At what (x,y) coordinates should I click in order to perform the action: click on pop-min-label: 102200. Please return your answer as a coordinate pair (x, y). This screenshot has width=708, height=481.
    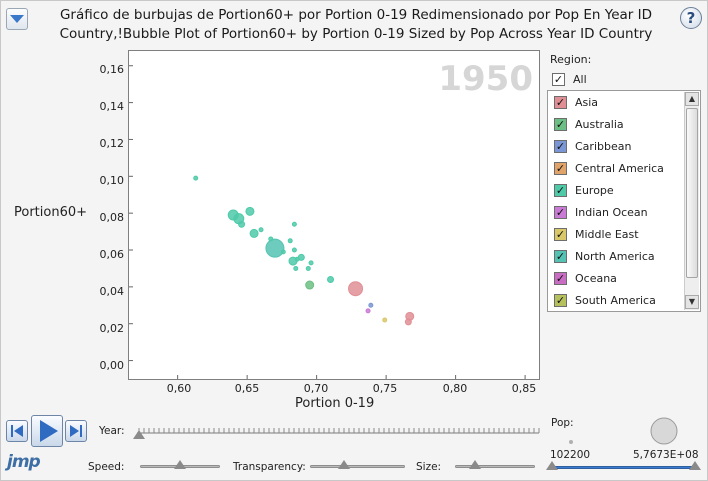
    Looking at the image, I should click on (570, 455).